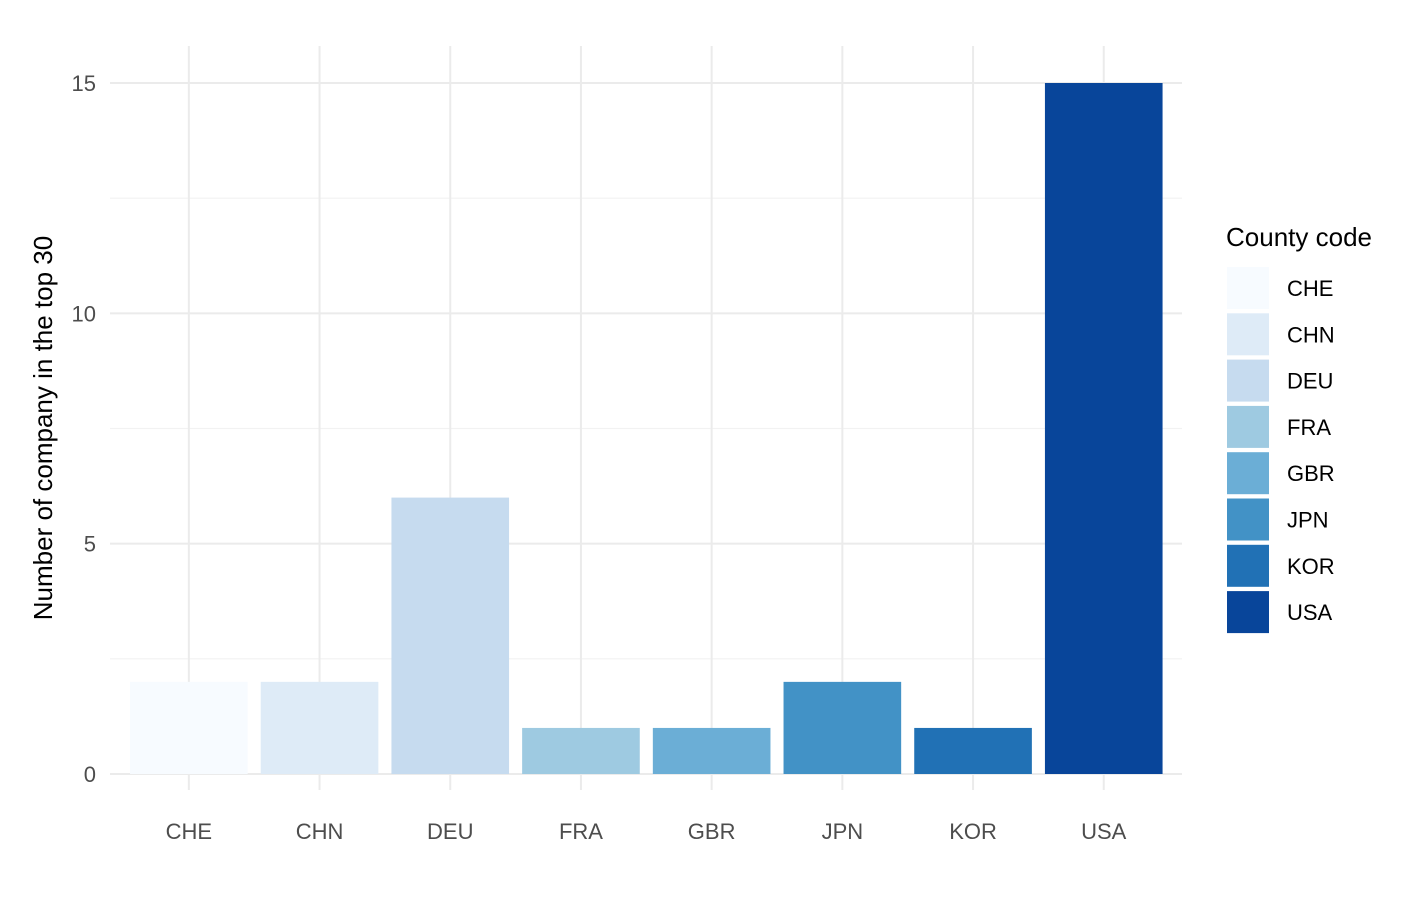 The height and width of the screenshot is (904, 1414). Describe the element at coordinates (1248, 565) in the screenshot. I see `legend-key-kor` at that location.